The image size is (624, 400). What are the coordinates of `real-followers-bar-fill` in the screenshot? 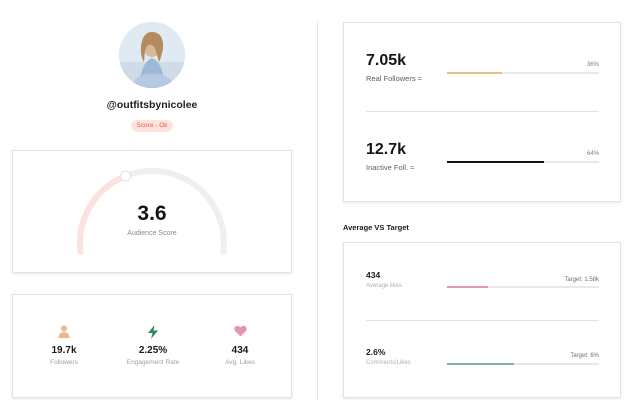 It's located at (474, 73).